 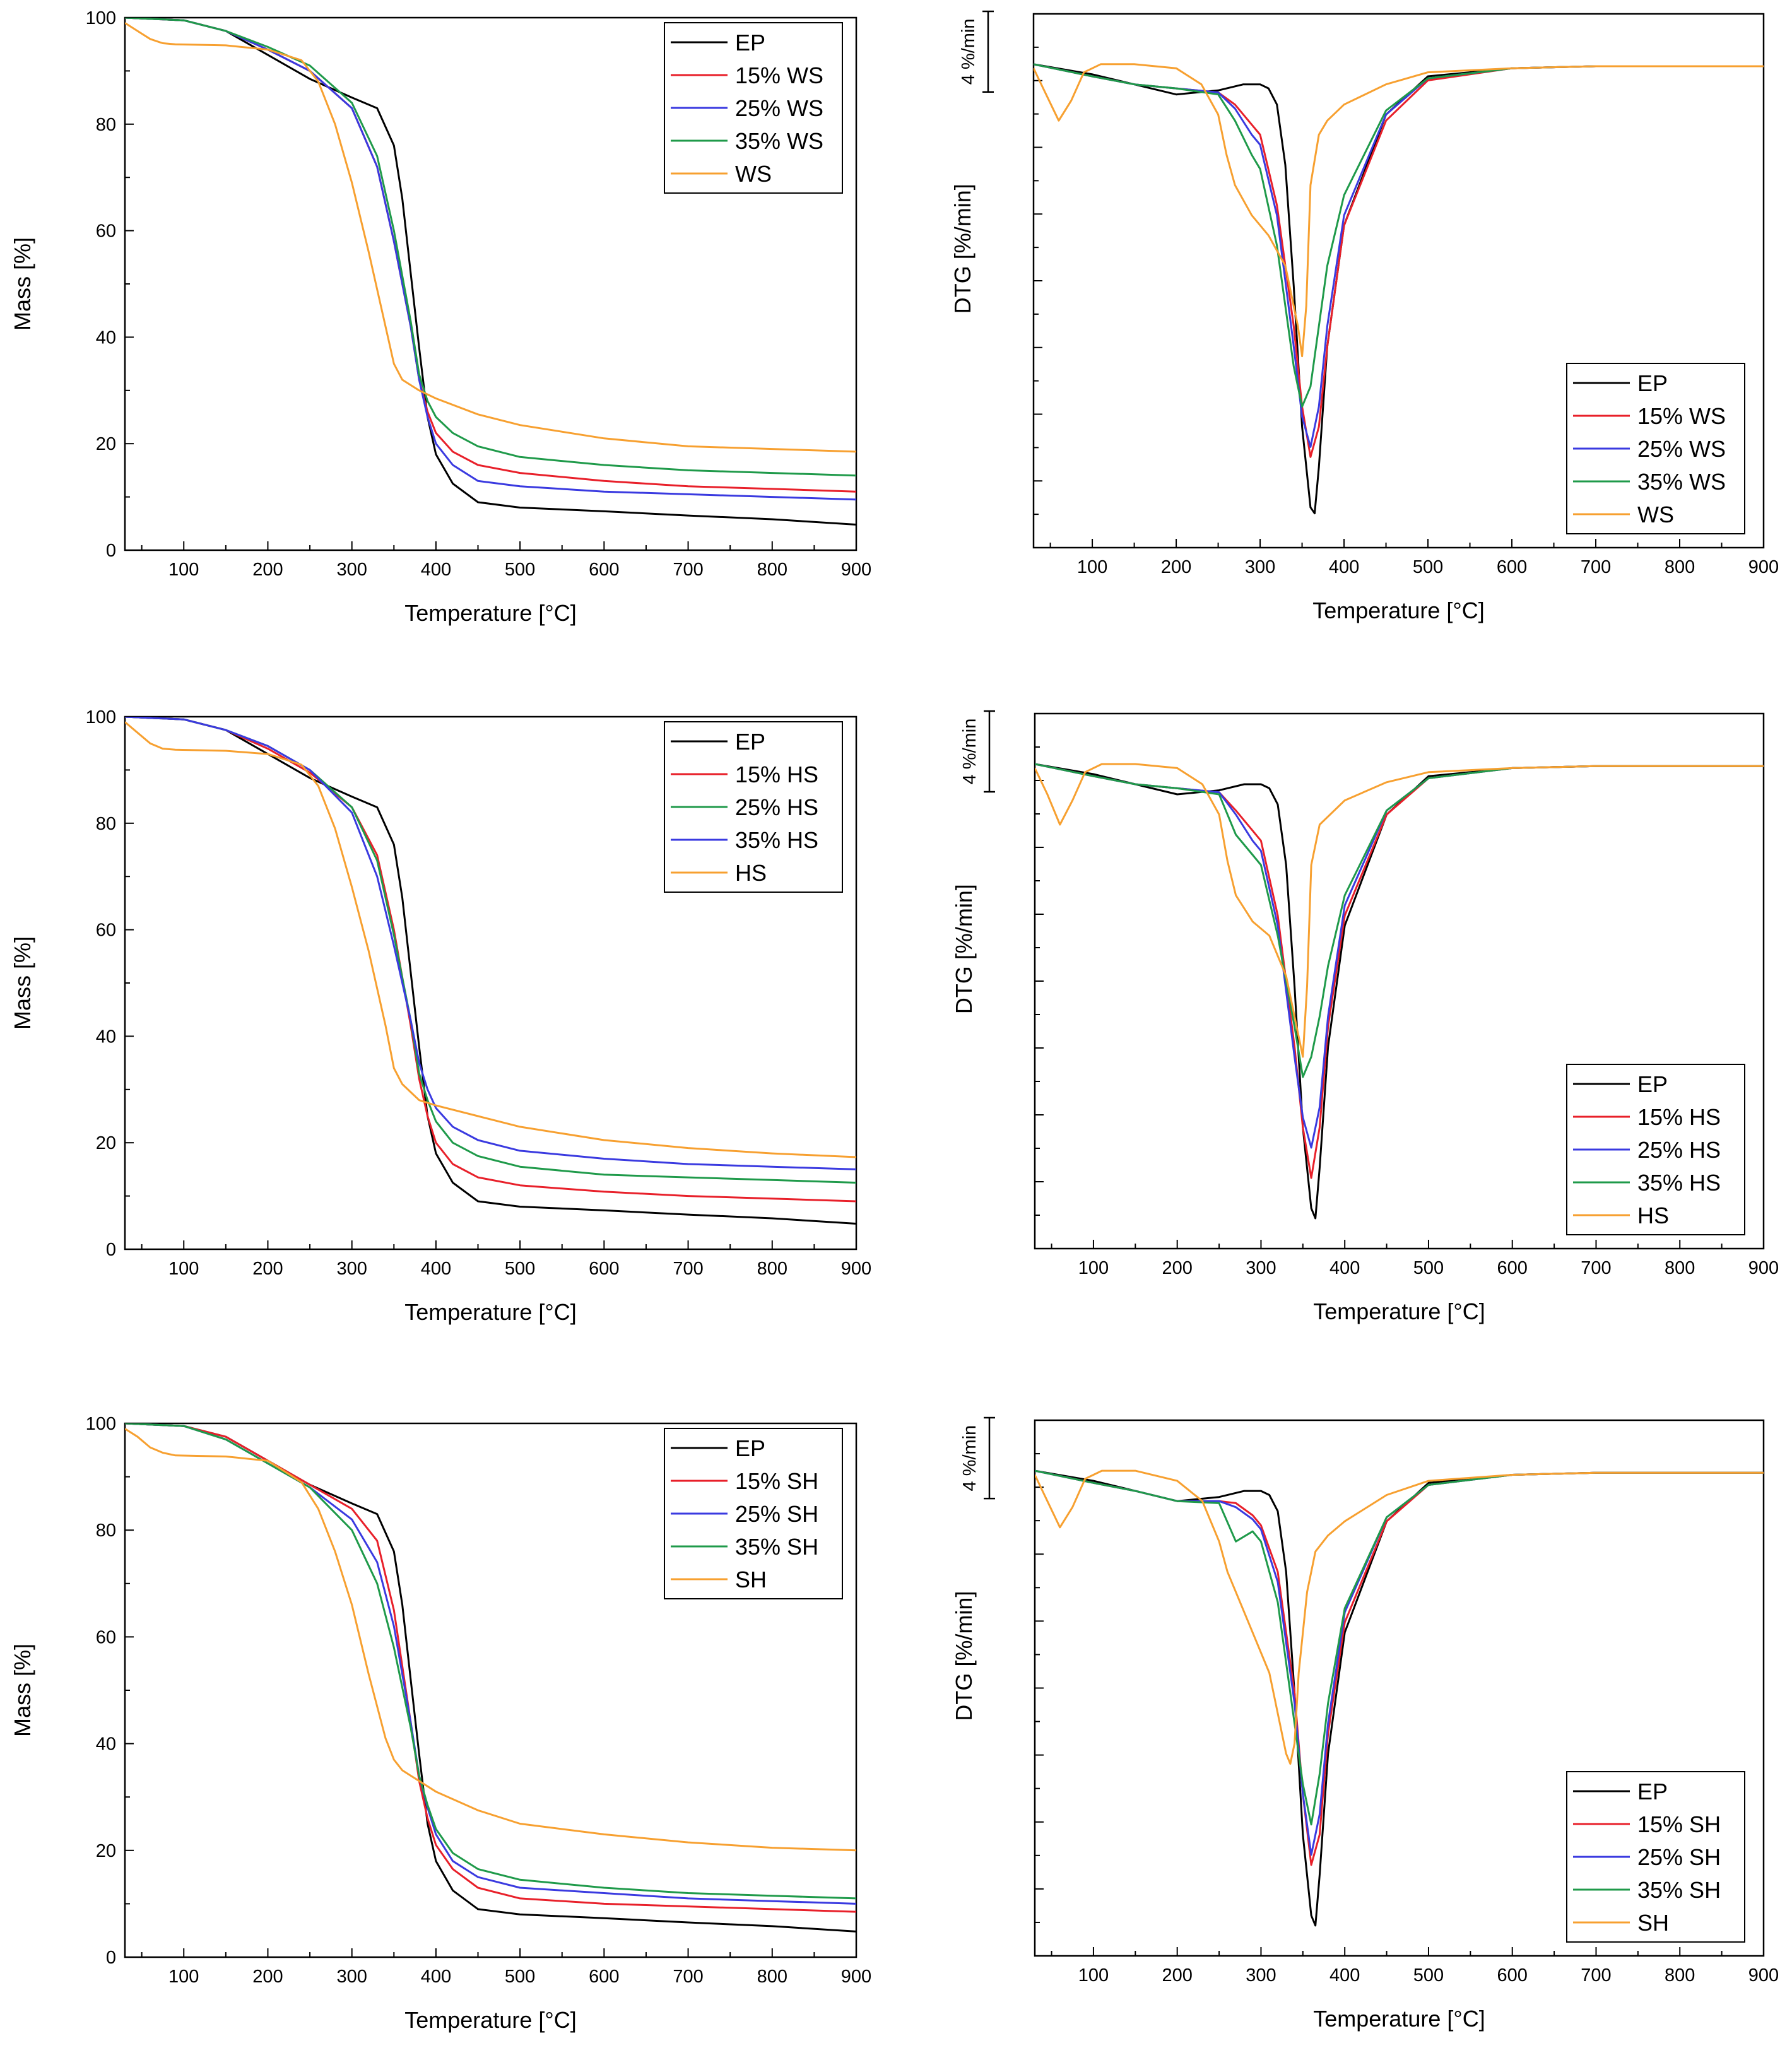 I want to click on legend-label: 15% SH, so click(x=776, y=1481).